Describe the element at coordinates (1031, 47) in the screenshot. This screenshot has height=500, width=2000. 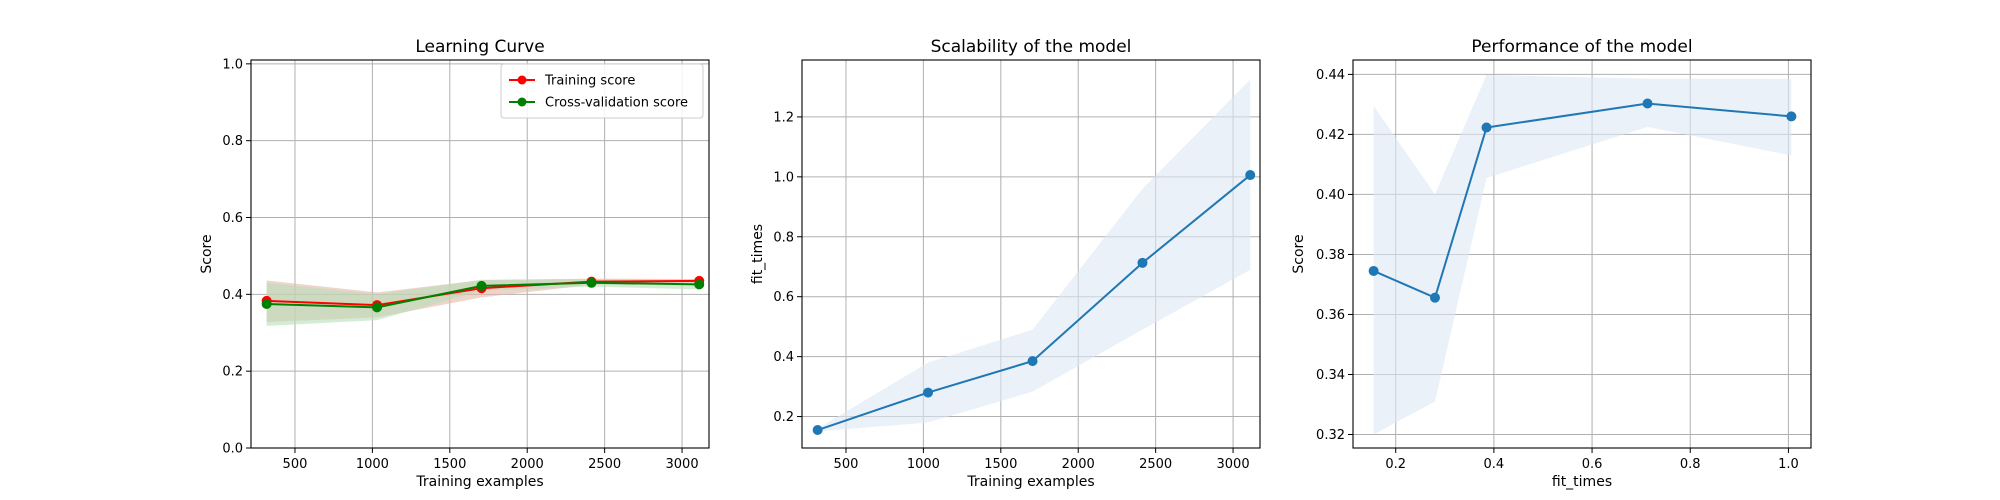
I see `chart-title: Scalability of the model` at that location.